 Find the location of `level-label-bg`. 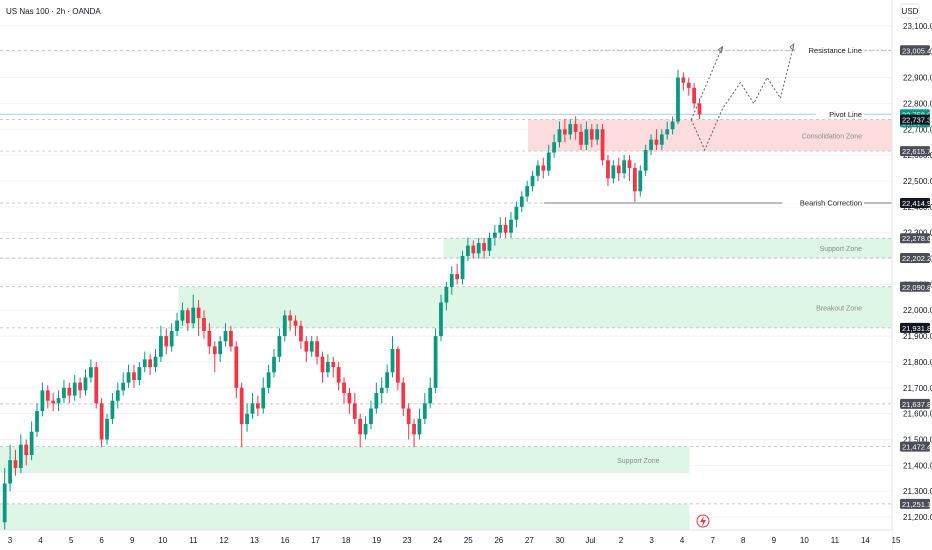

level-label-bg is located at coordinates (823, 201).